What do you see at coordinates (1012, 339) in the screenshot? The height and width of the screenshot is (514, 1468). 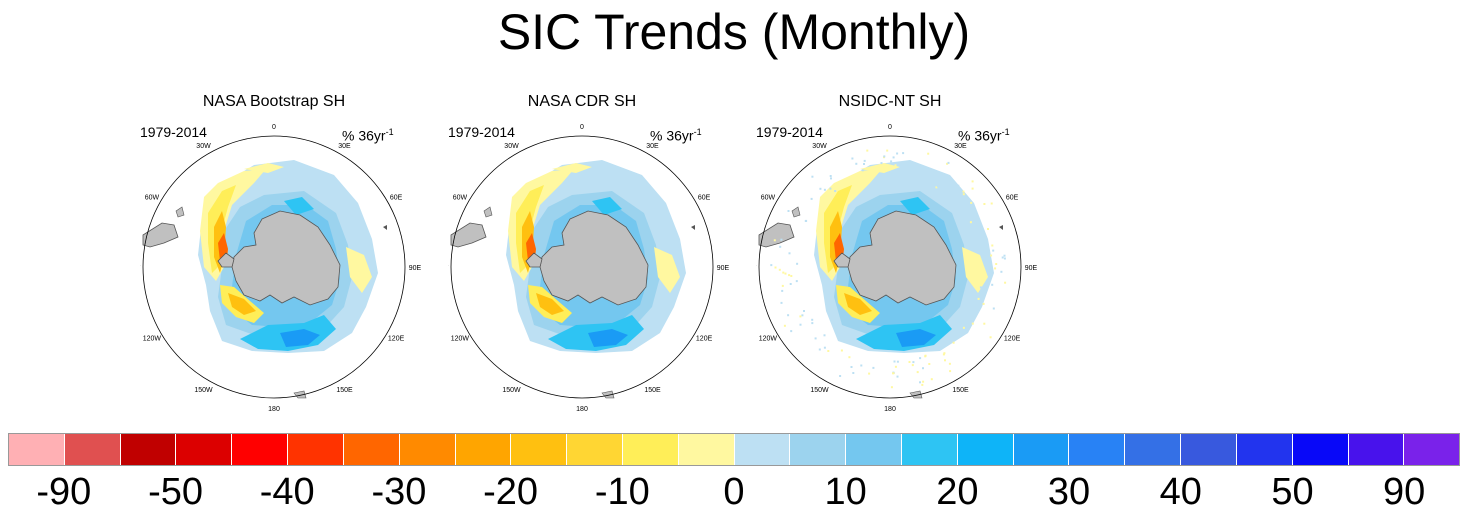 I see `longitude-label: 120E` at bounding box center [1012, 339].